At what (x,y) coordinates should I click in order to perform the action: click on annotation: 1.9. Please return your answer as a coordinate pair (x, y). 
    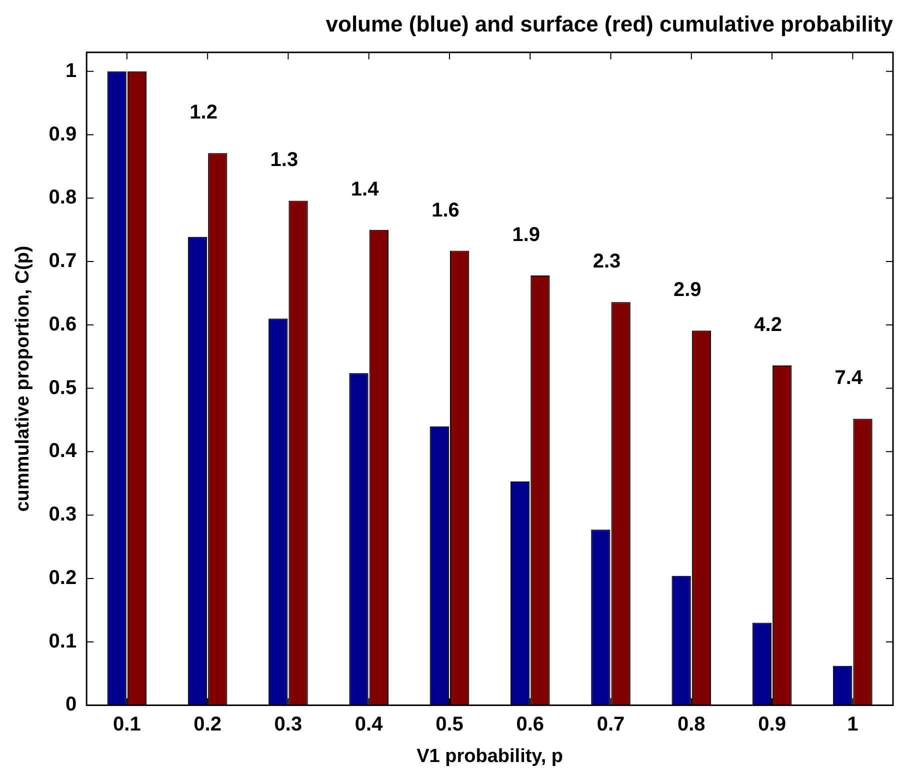
    Looking at the image, I should click on (526, 235).